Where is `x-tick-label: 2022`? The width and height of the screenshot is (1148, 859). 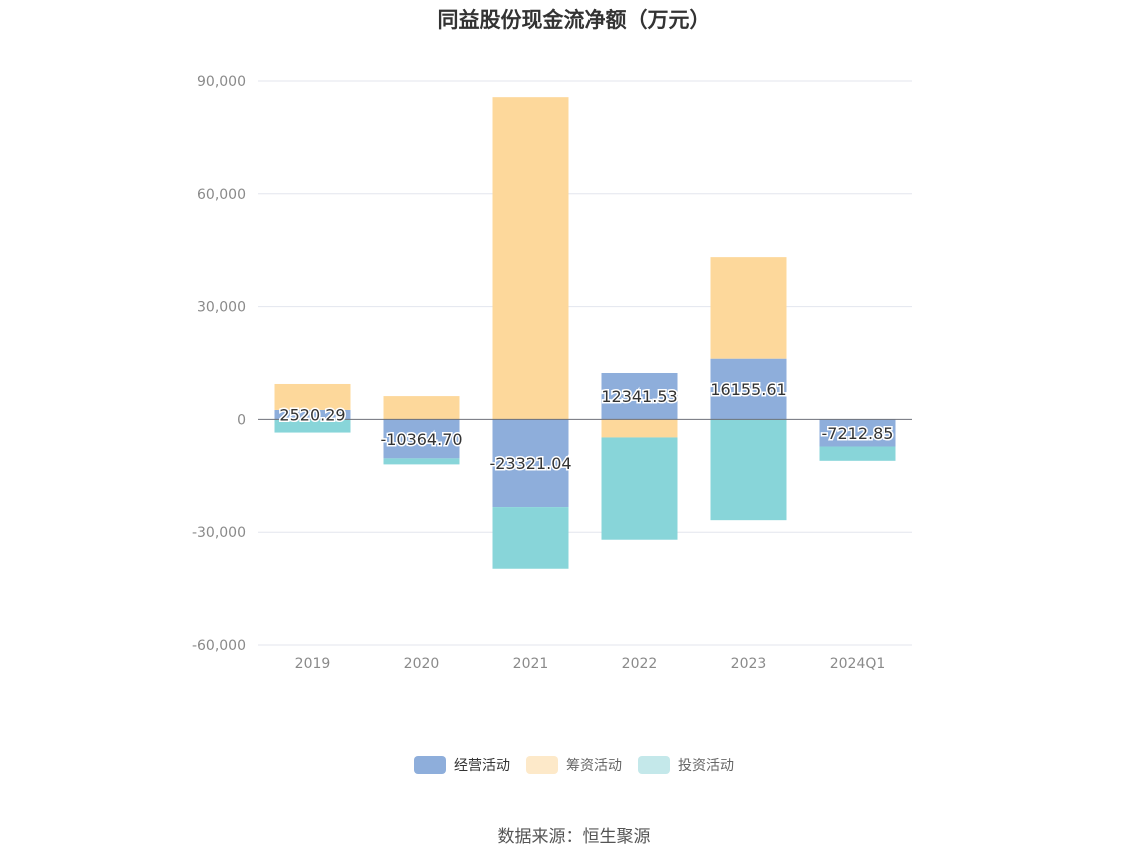
x-tick-label: 2022 is located at coordinates (640, 664).